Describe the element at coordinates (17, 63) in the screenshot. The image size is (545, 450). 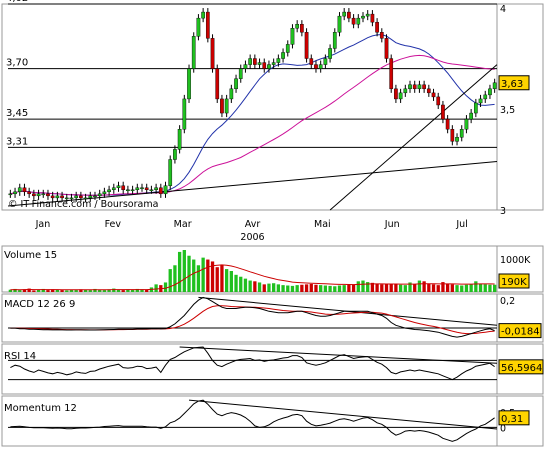
I see `level-label: 3,70` at that location.